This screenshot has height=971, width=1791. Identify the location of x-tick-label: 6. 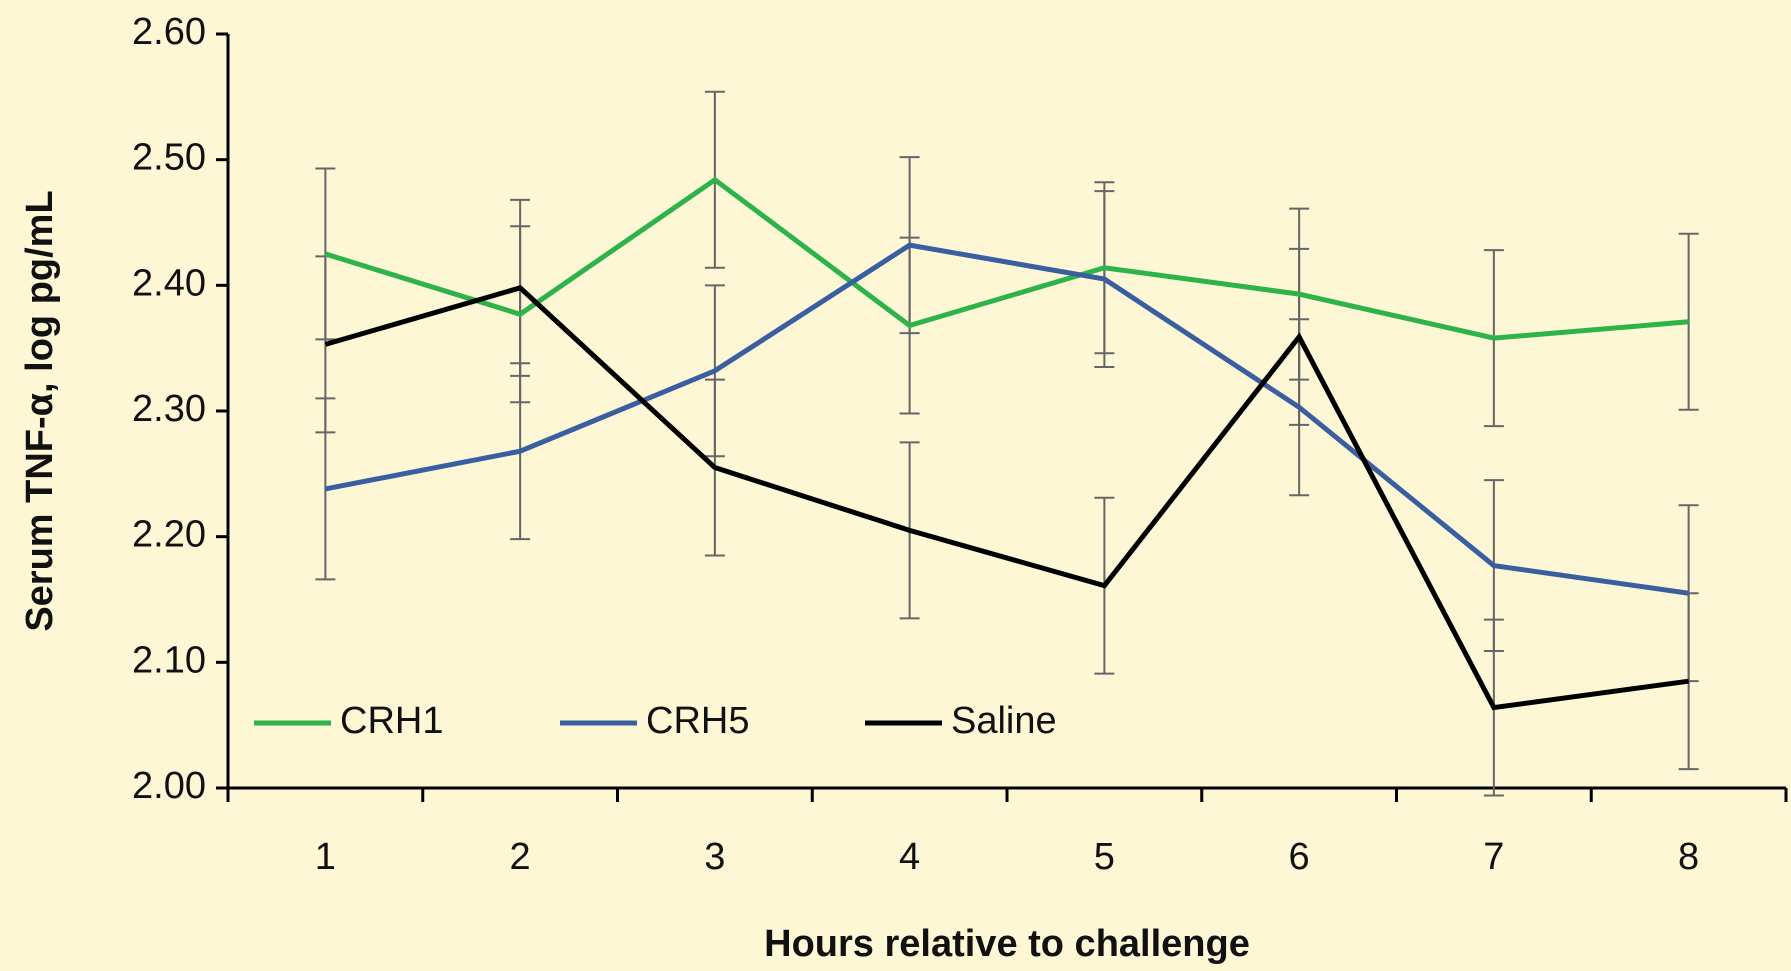
(1299, 857).